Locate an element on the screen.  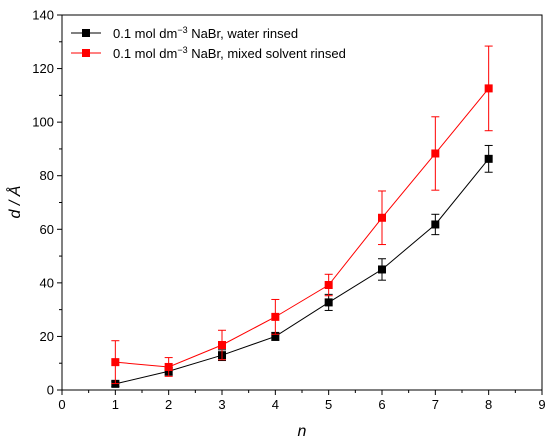
legend-entry-2: 0.1 mol dm−3 NaBr, mixed solvent rinsed is located at coordinates (208, 53).